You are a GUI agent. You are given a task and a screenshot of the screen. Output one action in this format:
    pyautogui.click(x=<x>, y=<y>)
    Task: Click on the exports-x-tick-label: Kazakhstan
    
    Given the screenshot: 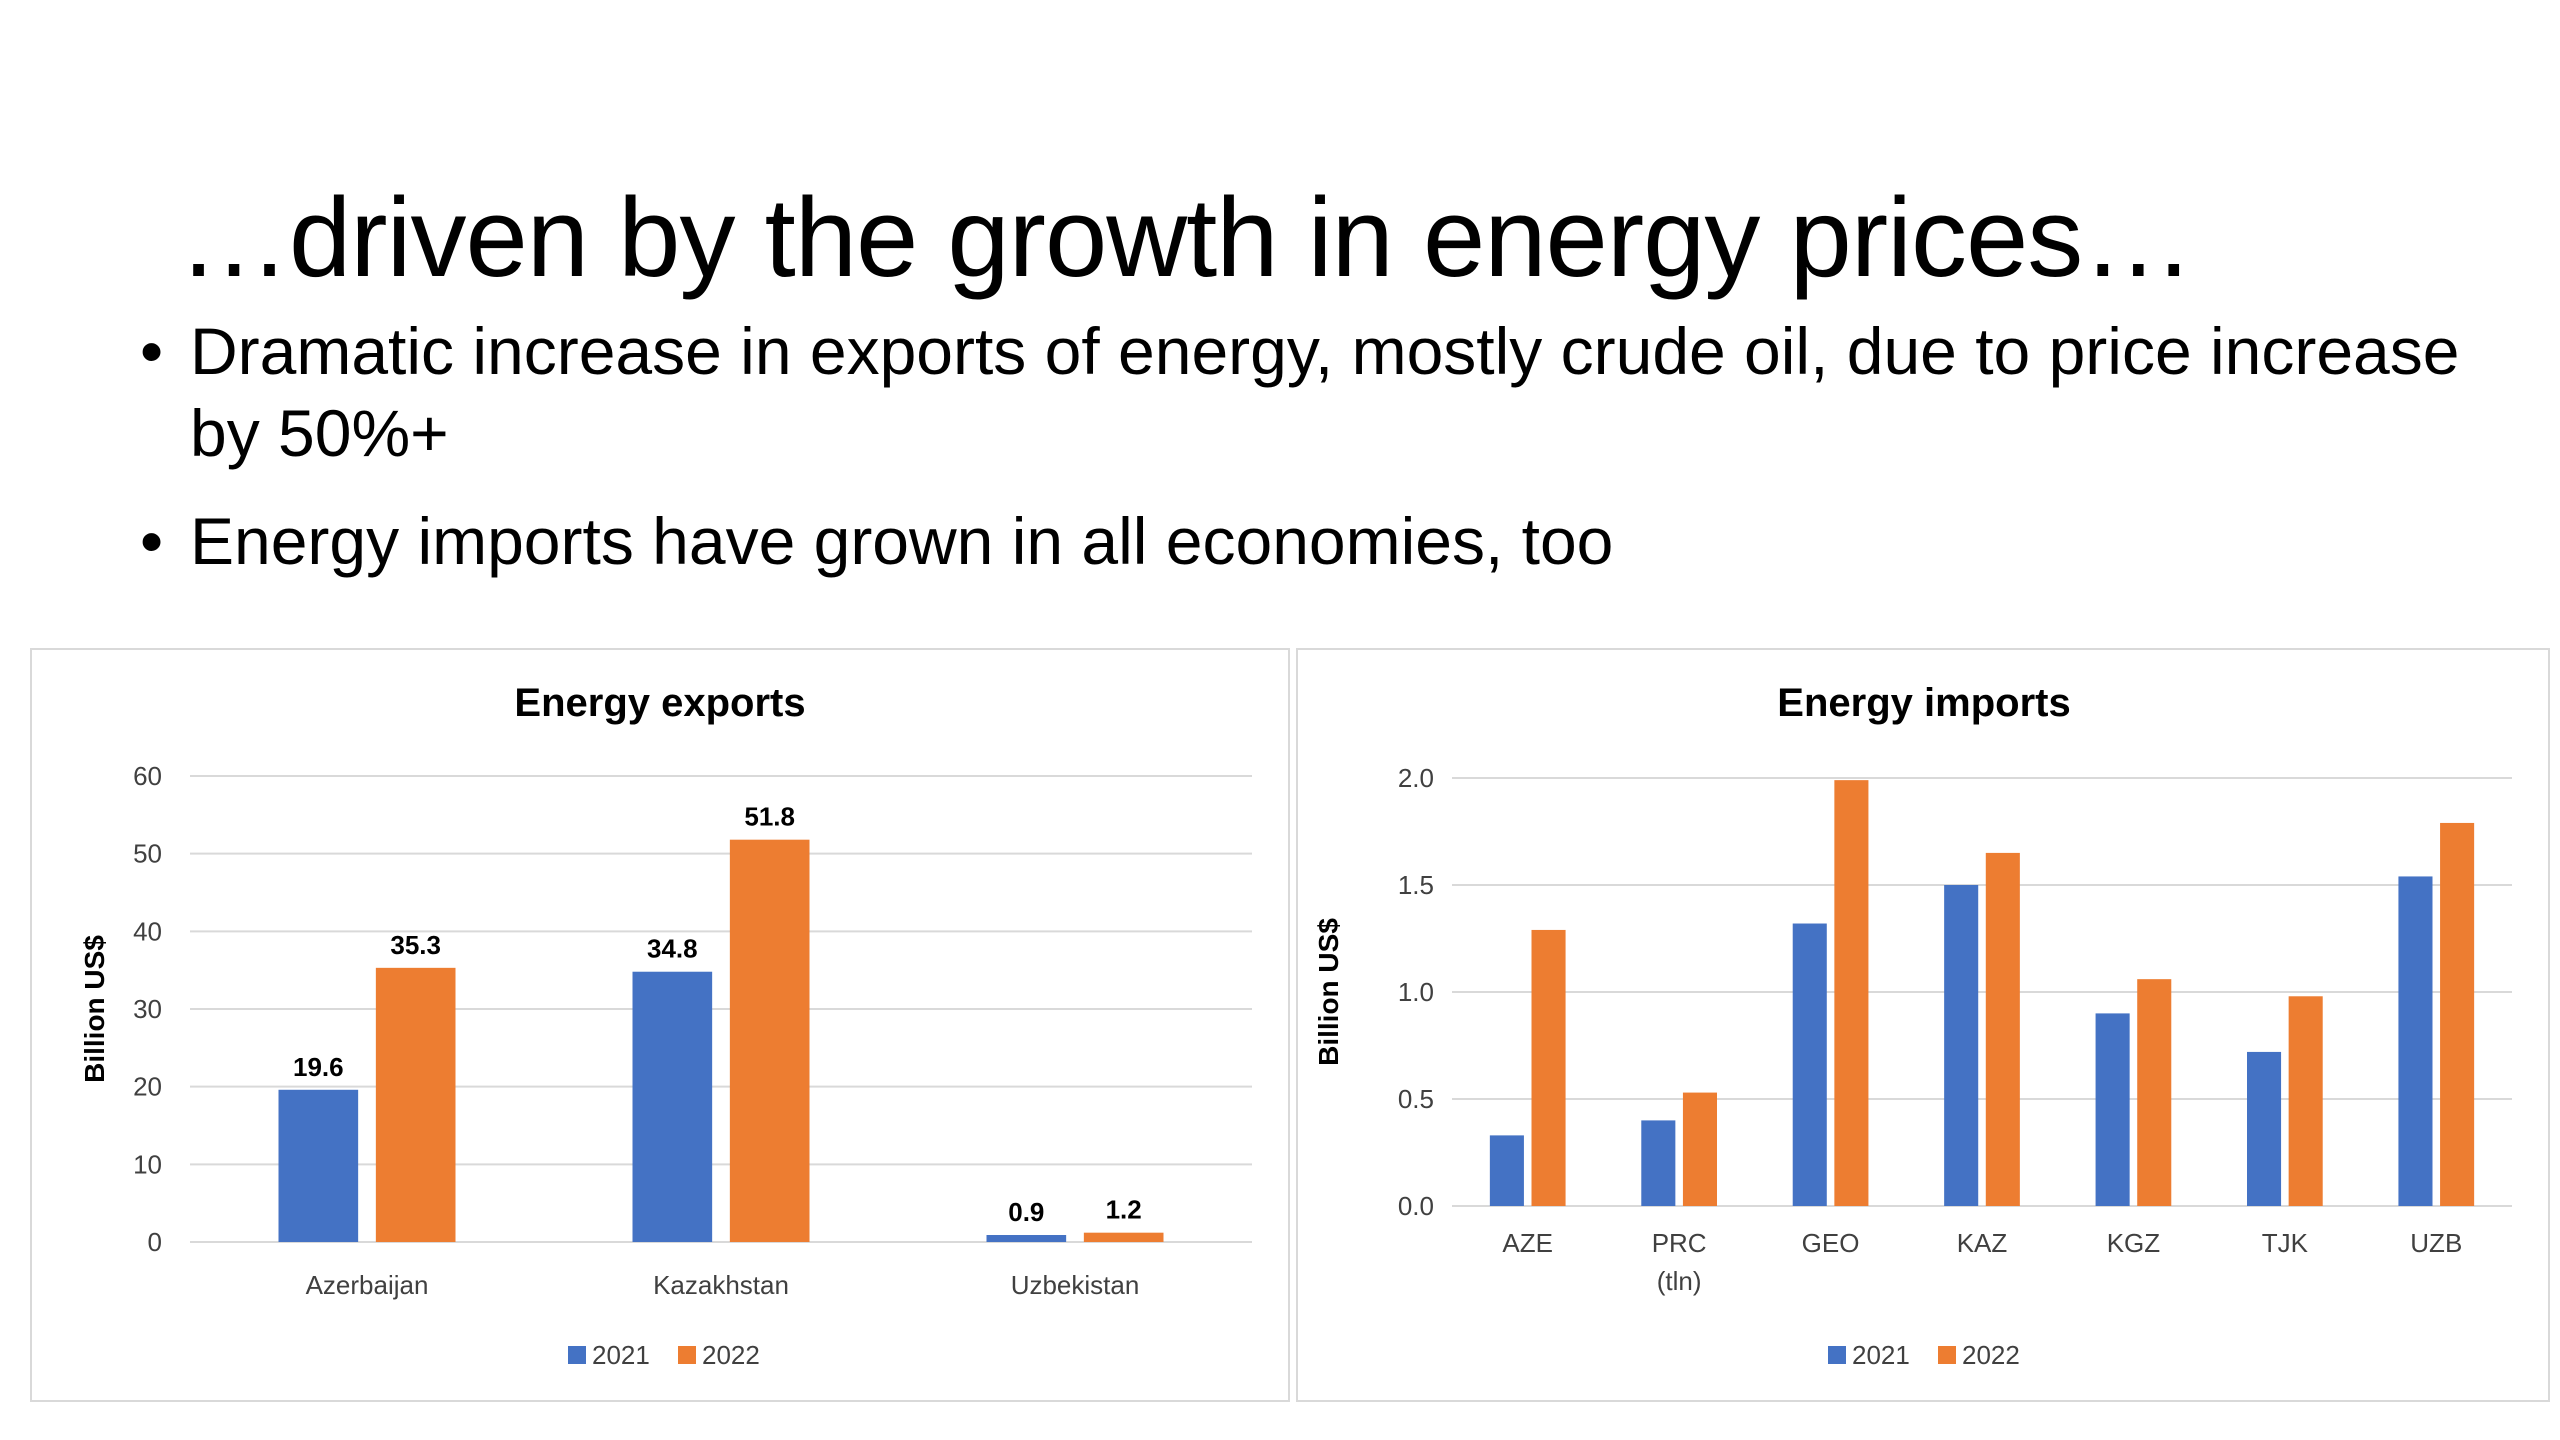 What is the action you would take?
    pyautogui.click(x=721, y=1285)
    